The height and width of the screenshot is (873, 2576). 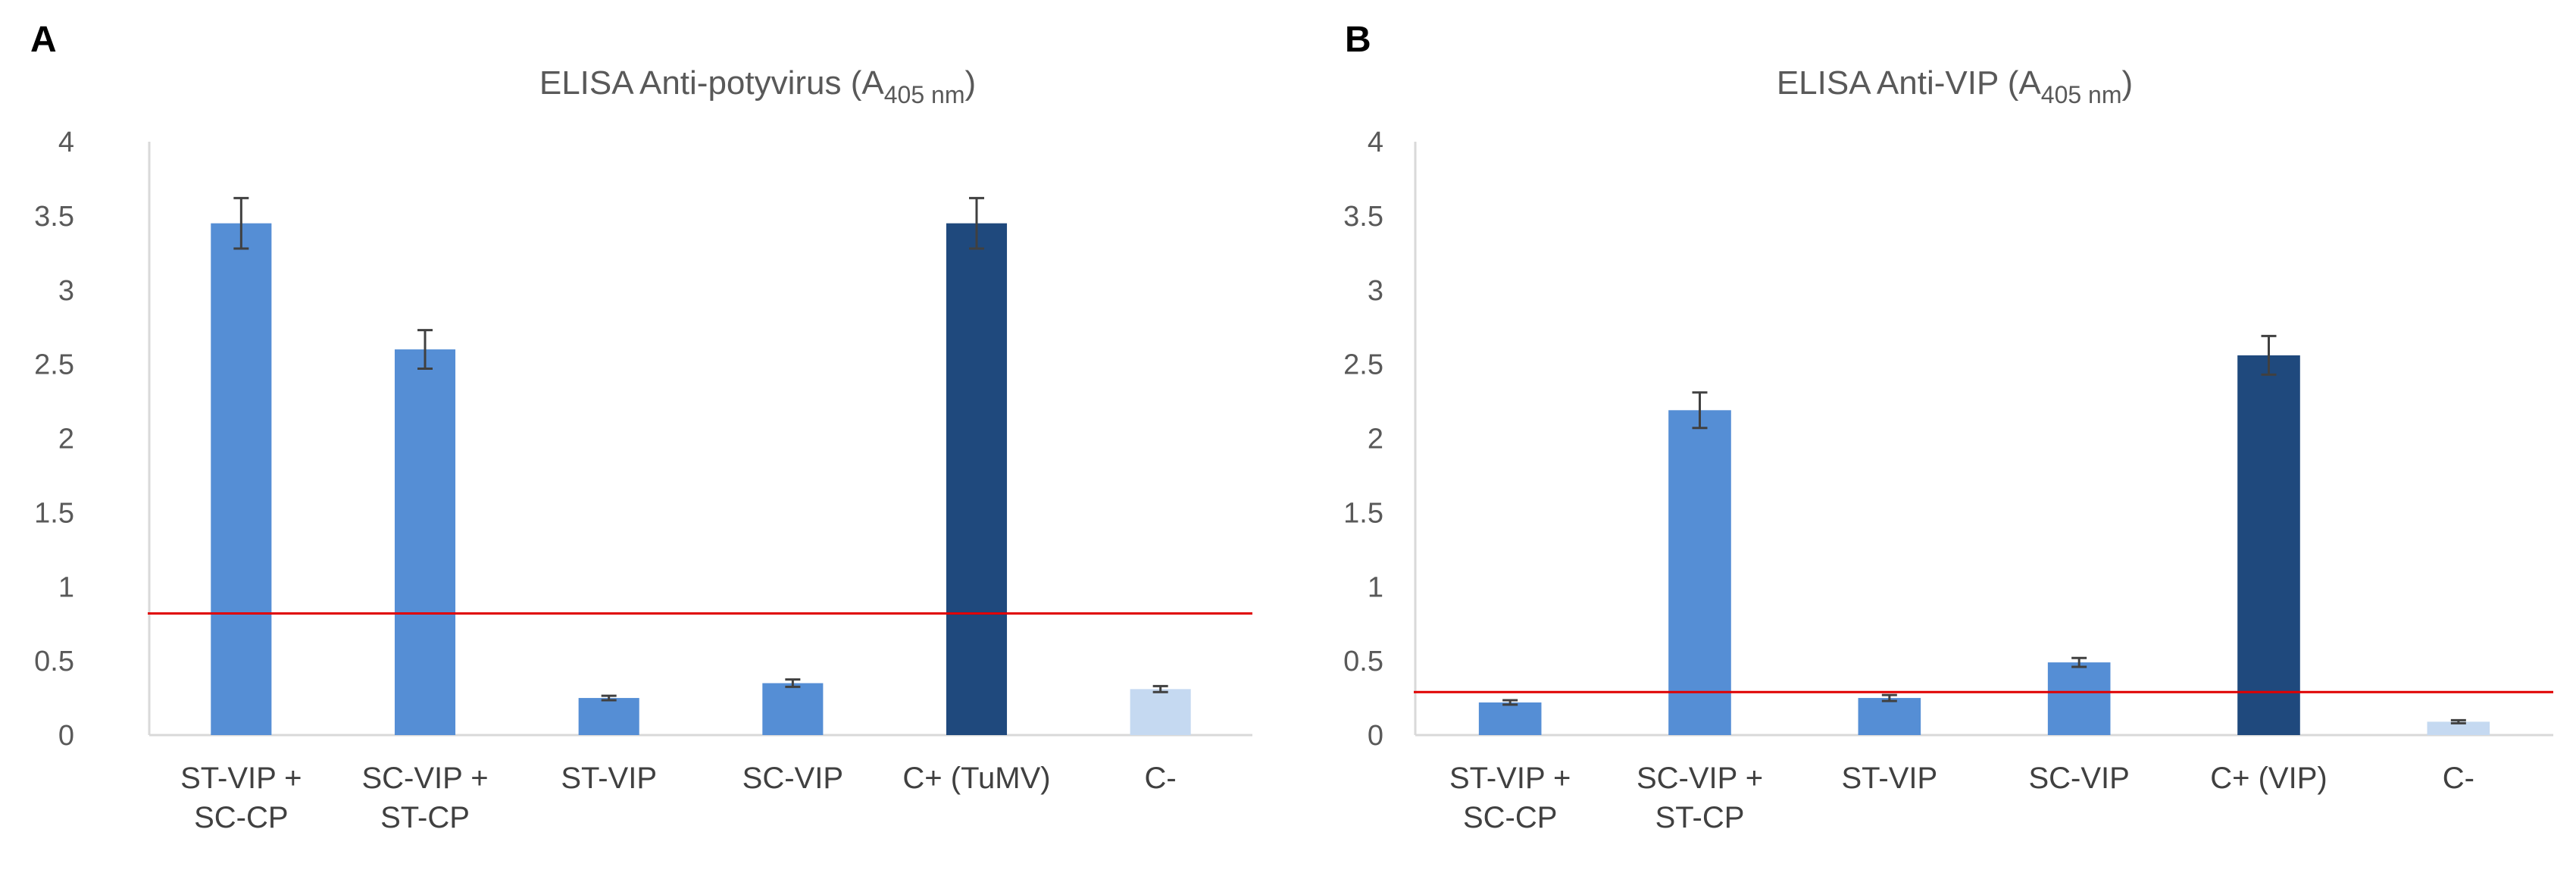 I want to click on panel-a-ytick-label: 2.5, so click(x=54, y=365).